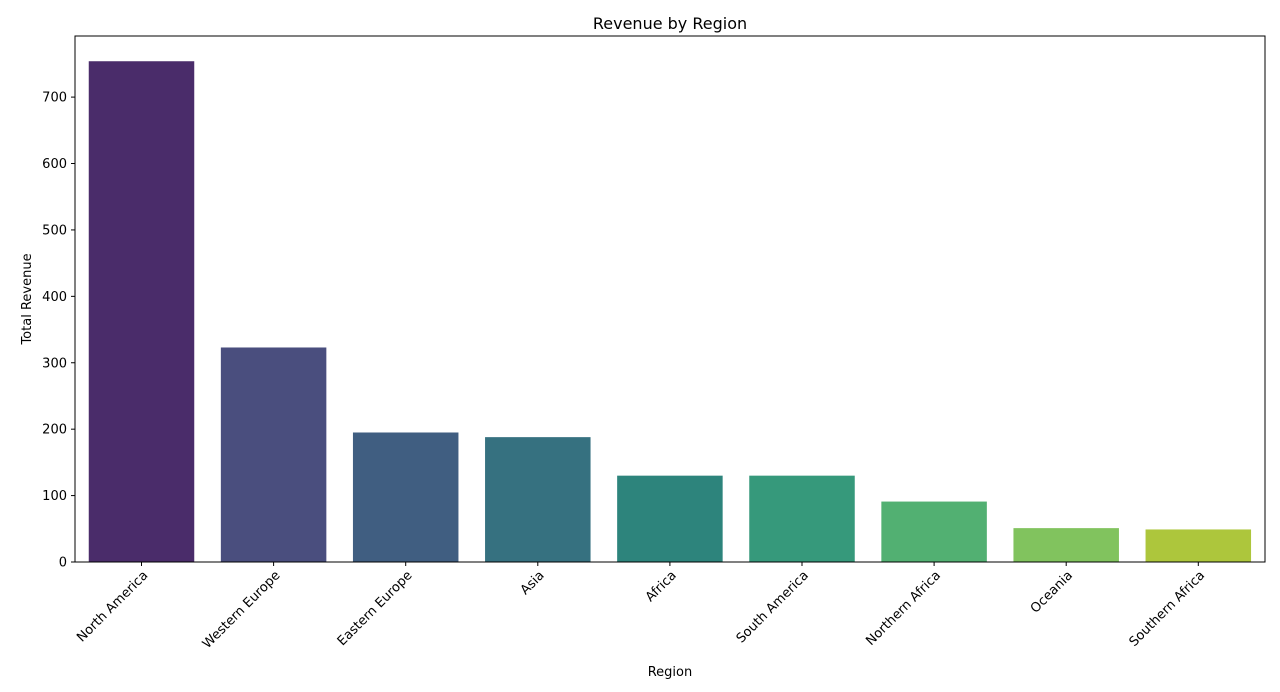 The height and width of the screenshot is (692, 1280). Describe the element at coordinates (661, 586) in the screenshot. I see `x-tick-label: Africa` at that location.